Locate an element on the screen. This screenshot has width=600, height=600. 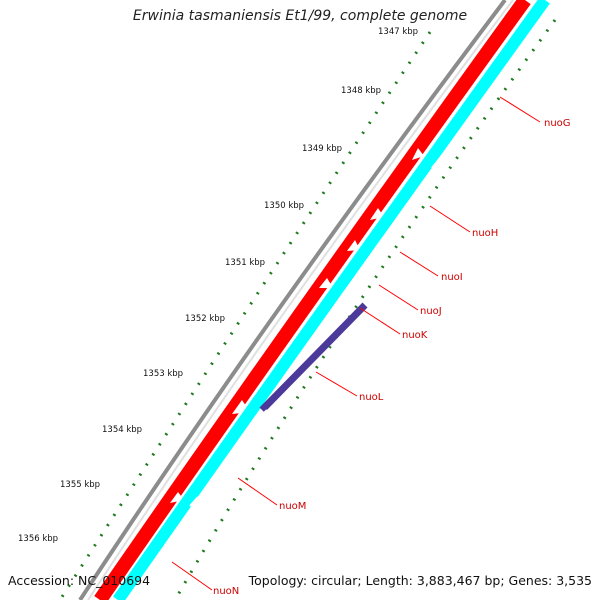
tick-label: 1354 kbp is located at coordinates (122, 430).